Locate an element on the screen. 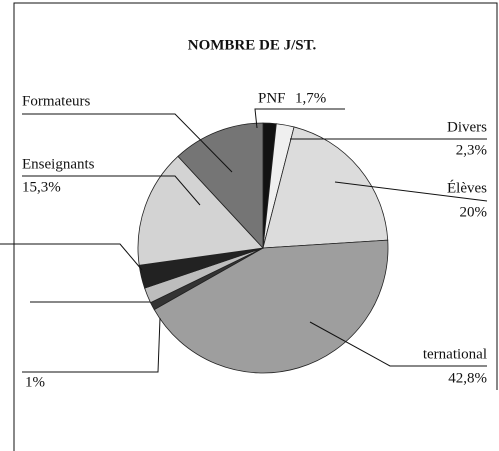 The image size is (499, 451). chart-title: NOMBRE DE J/ST. is located at coordinates (252, 45).